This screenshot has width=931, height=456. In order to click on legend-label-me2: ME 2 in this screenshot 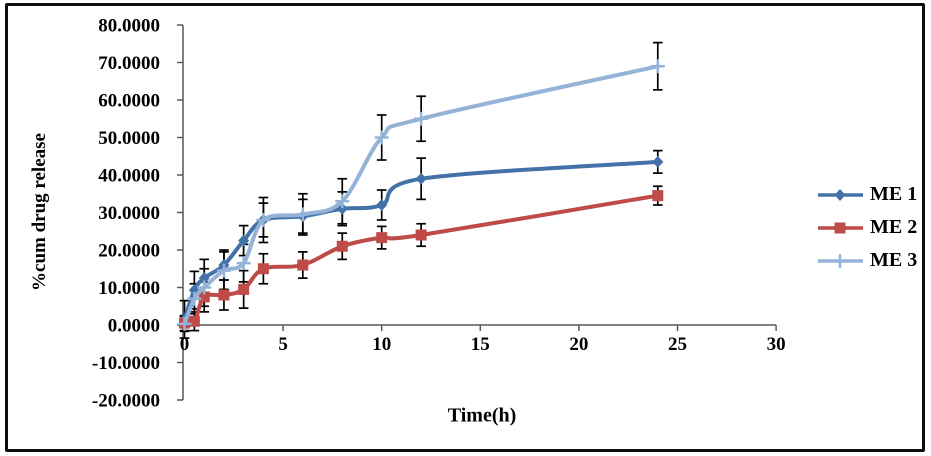, I will do `click(894, 227)`.